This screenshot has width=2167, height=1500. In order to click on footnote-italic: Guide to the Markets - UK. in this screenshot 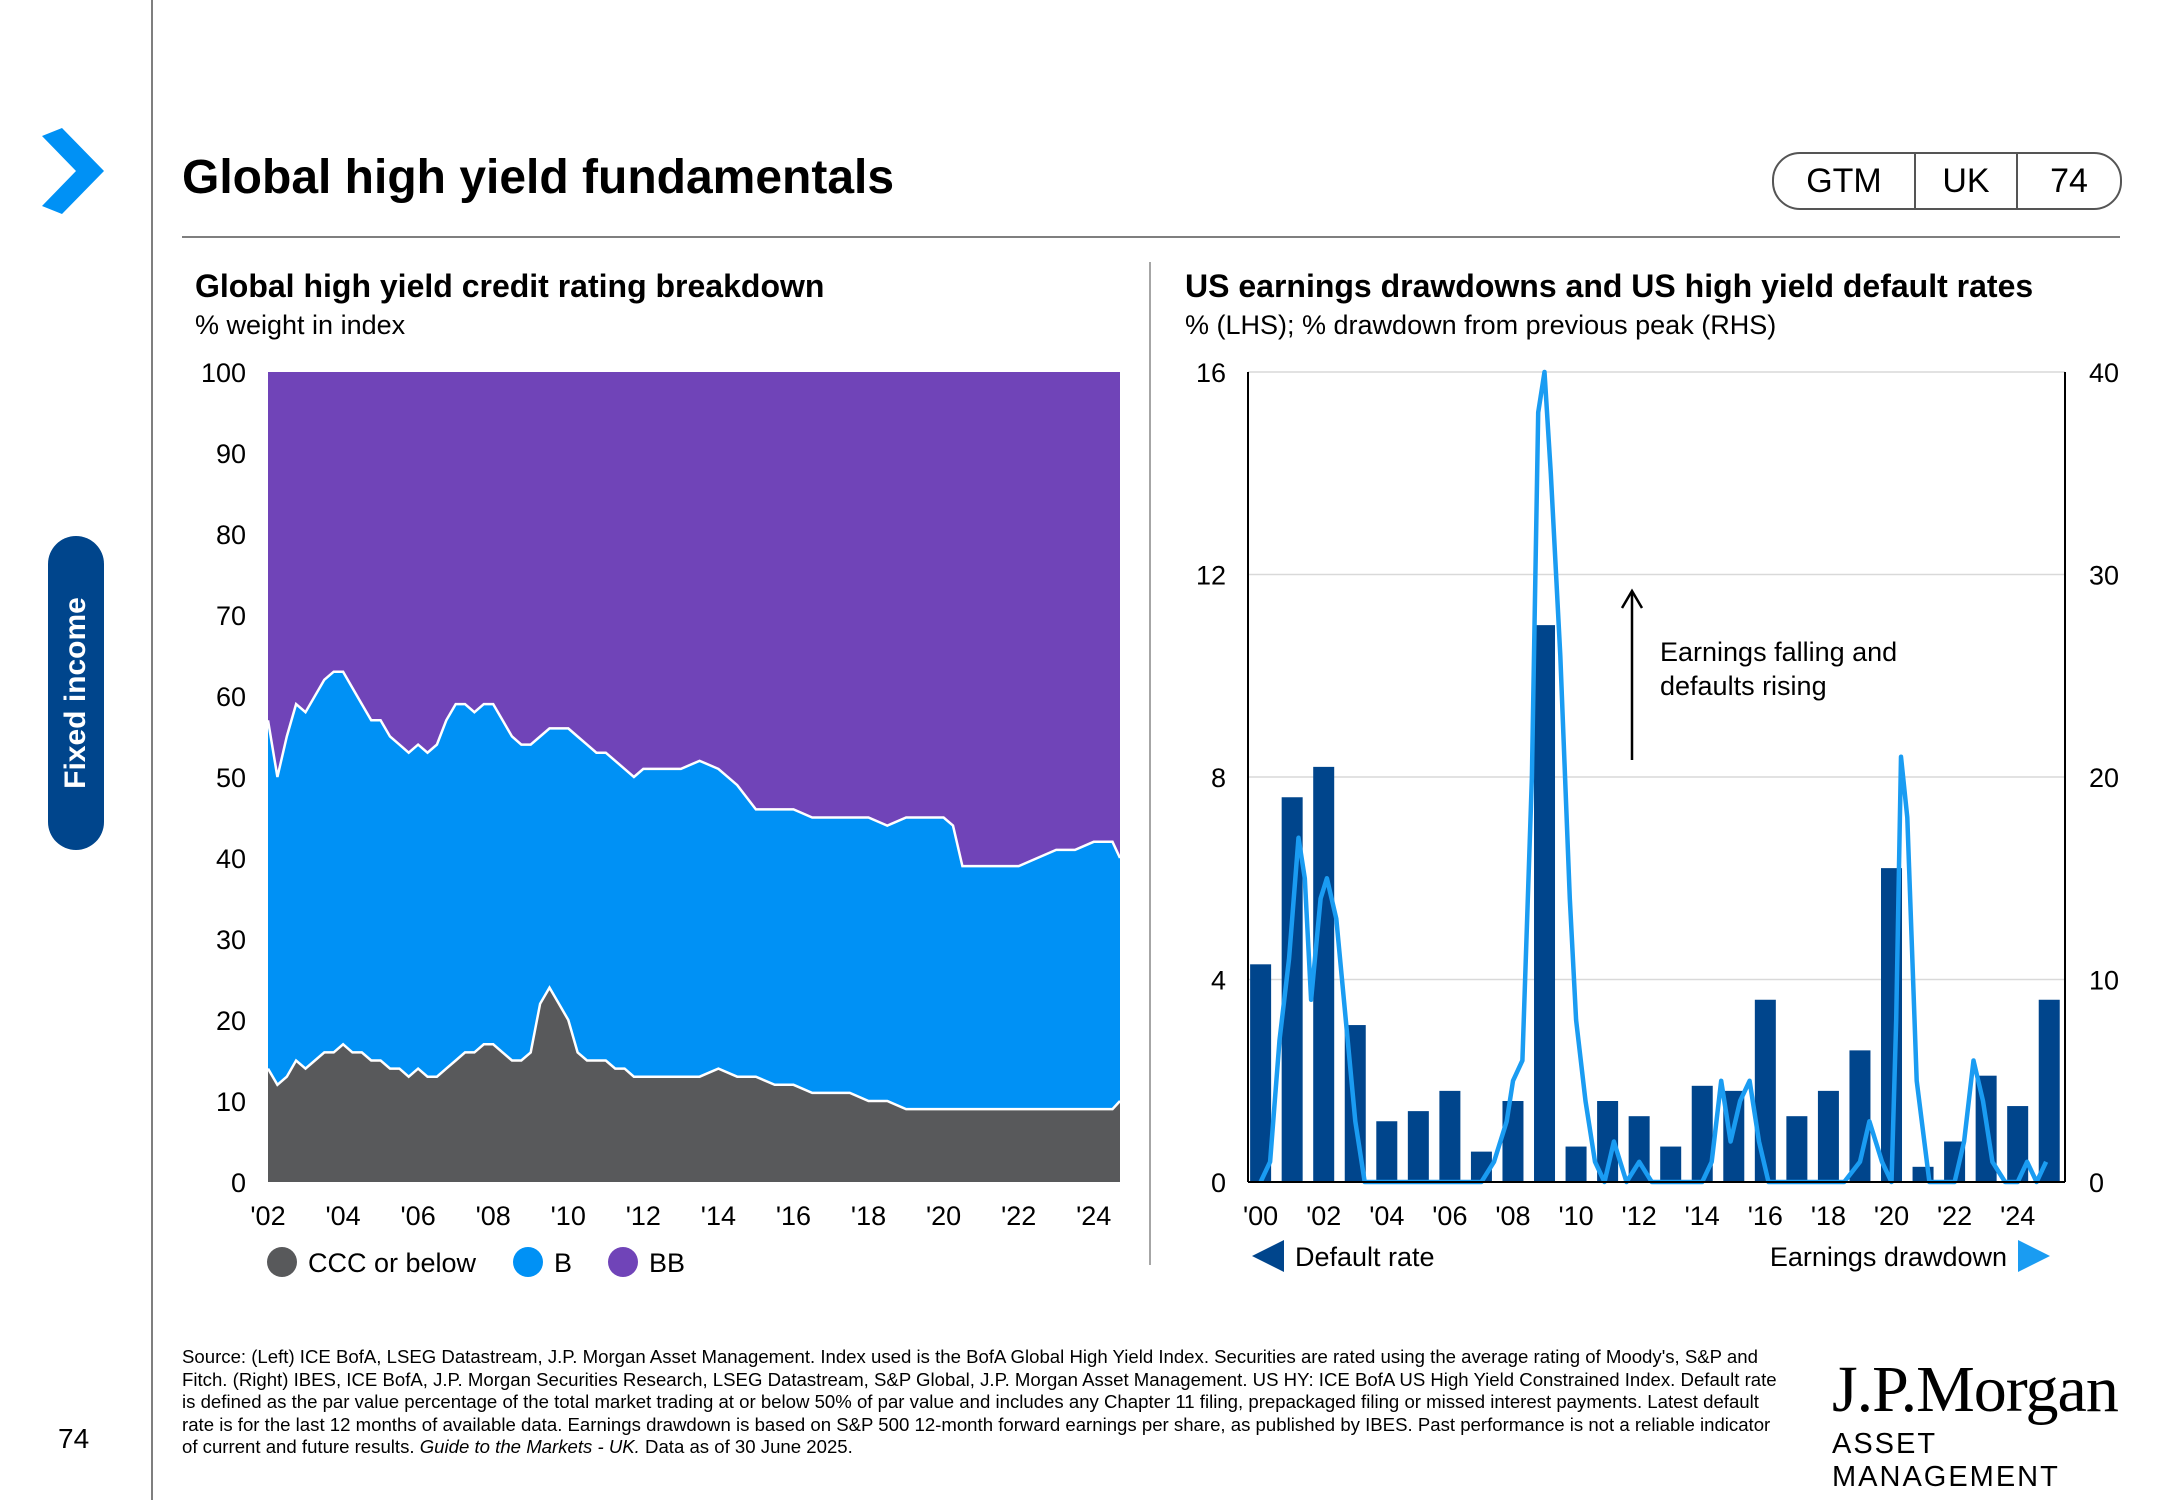, I will do `click(529, 1447)`.